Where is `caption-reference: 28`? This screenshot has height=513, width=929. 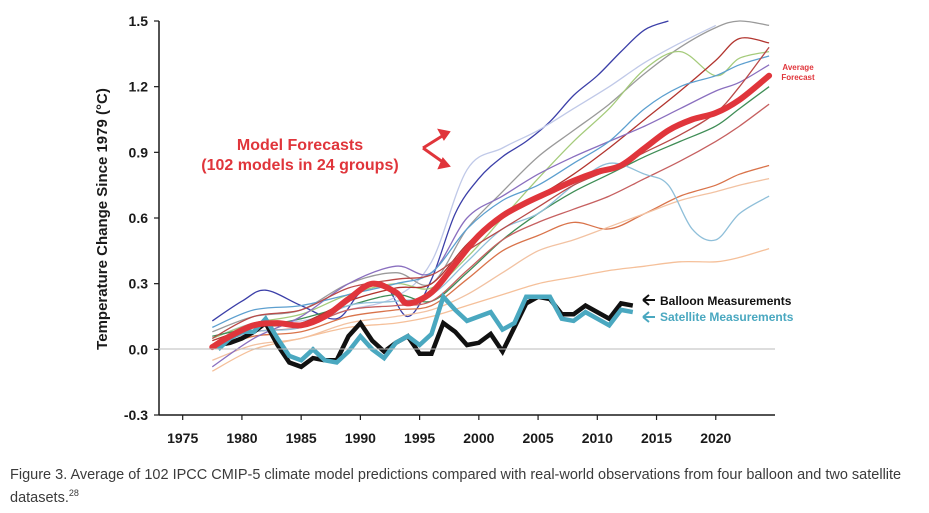
caption-reference: 28 is located at coordinates (73, 493).